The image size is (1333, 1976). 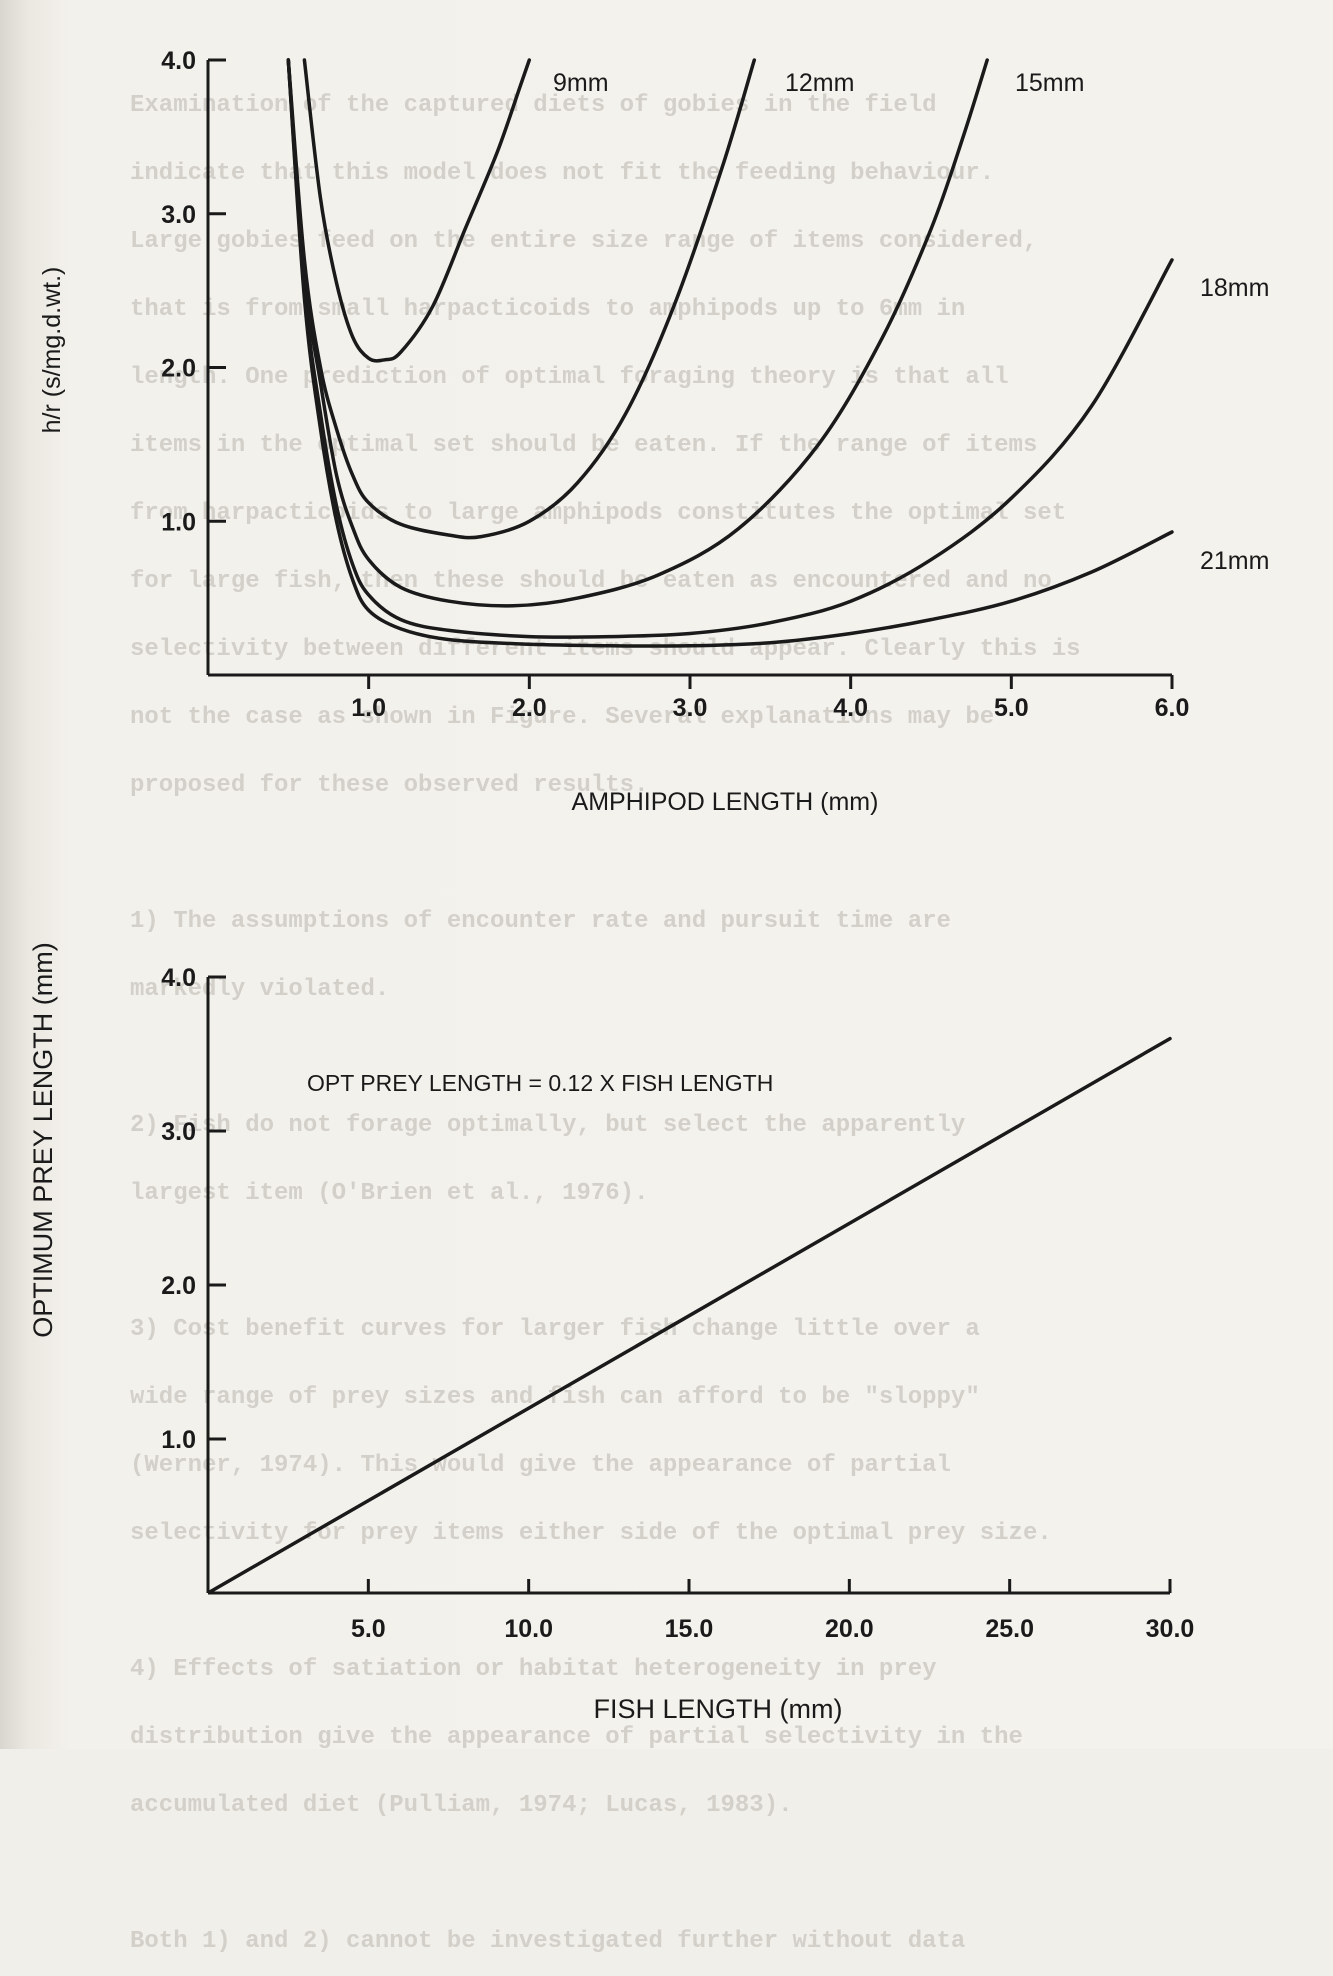 What do you see at coordinates (178, 1286) in the screenshot?
I see `chart-bottom-y-tick-label: 2.0` at bounding box center [178, 1286].